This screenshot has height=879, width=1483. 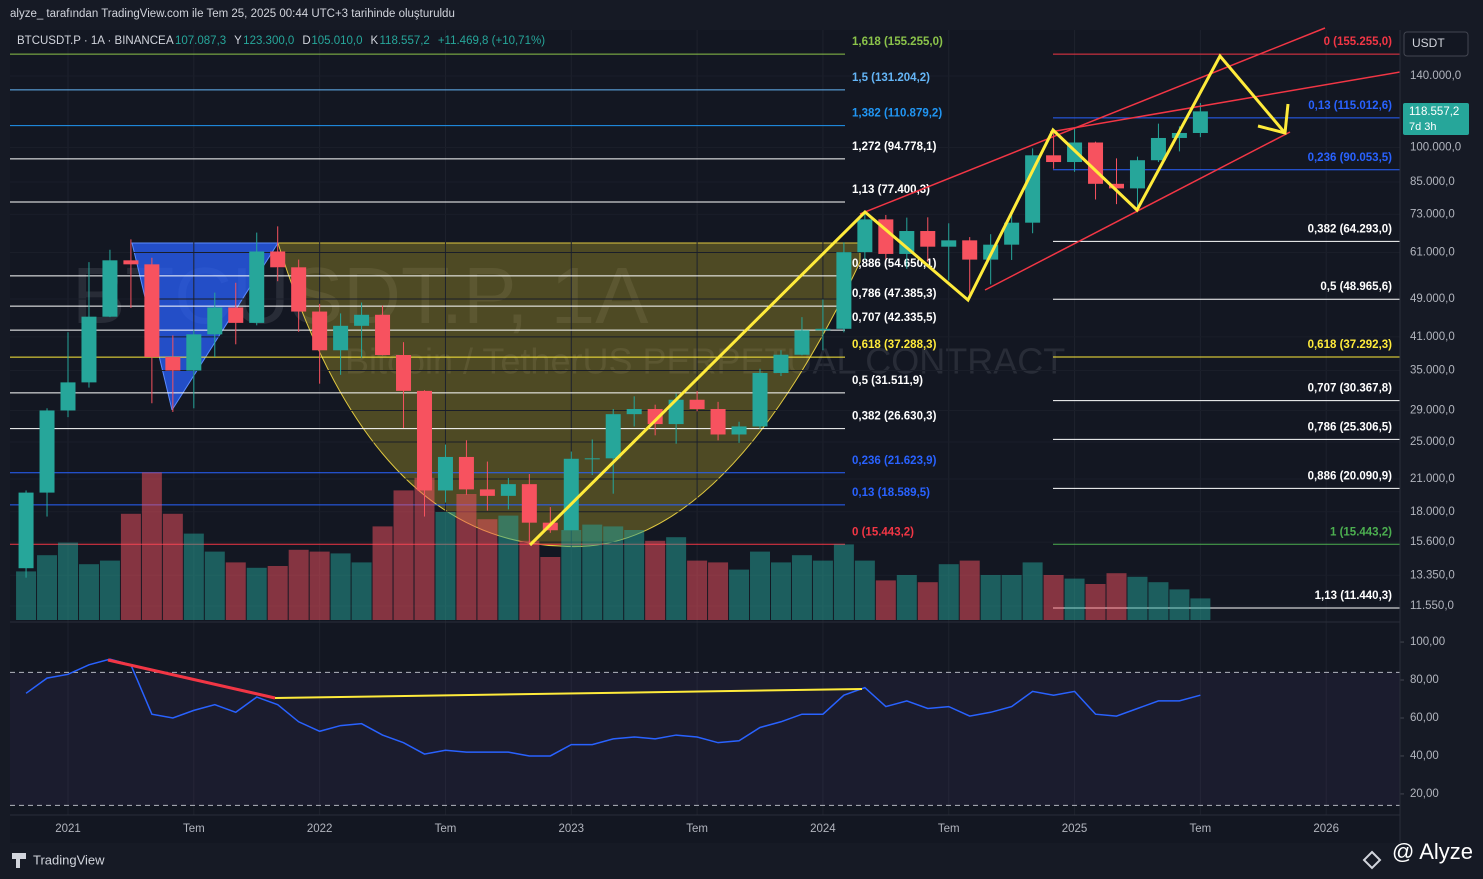 What do you see at coordinates (375, 41) in the screenshot?
I see `ohlc-key: K` at bounding box center [375, 41].